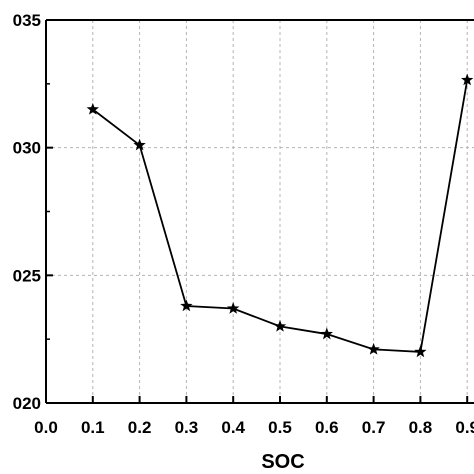 The width and height of the screenshot is (474, 474). What do you see at coordinates (93, 427) in the screenshot?
I see `x-tick-label: 0.1` at bounding box center [93, 427].